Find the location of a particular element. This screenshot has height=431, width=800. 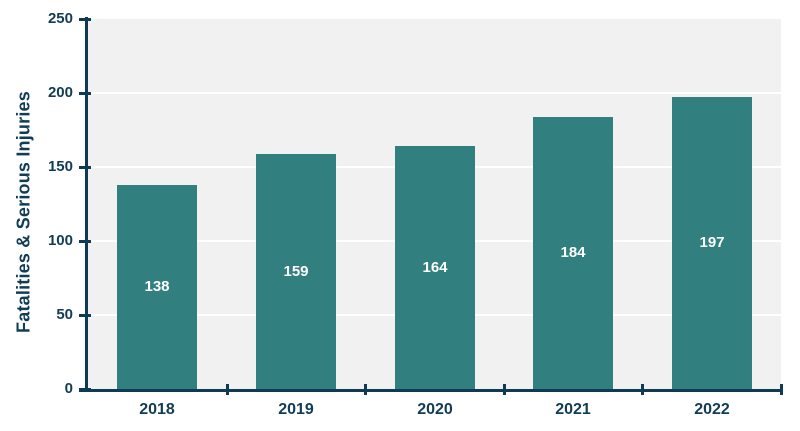

bar-value-label-2019: 159 is located at coordinates (296, 271).